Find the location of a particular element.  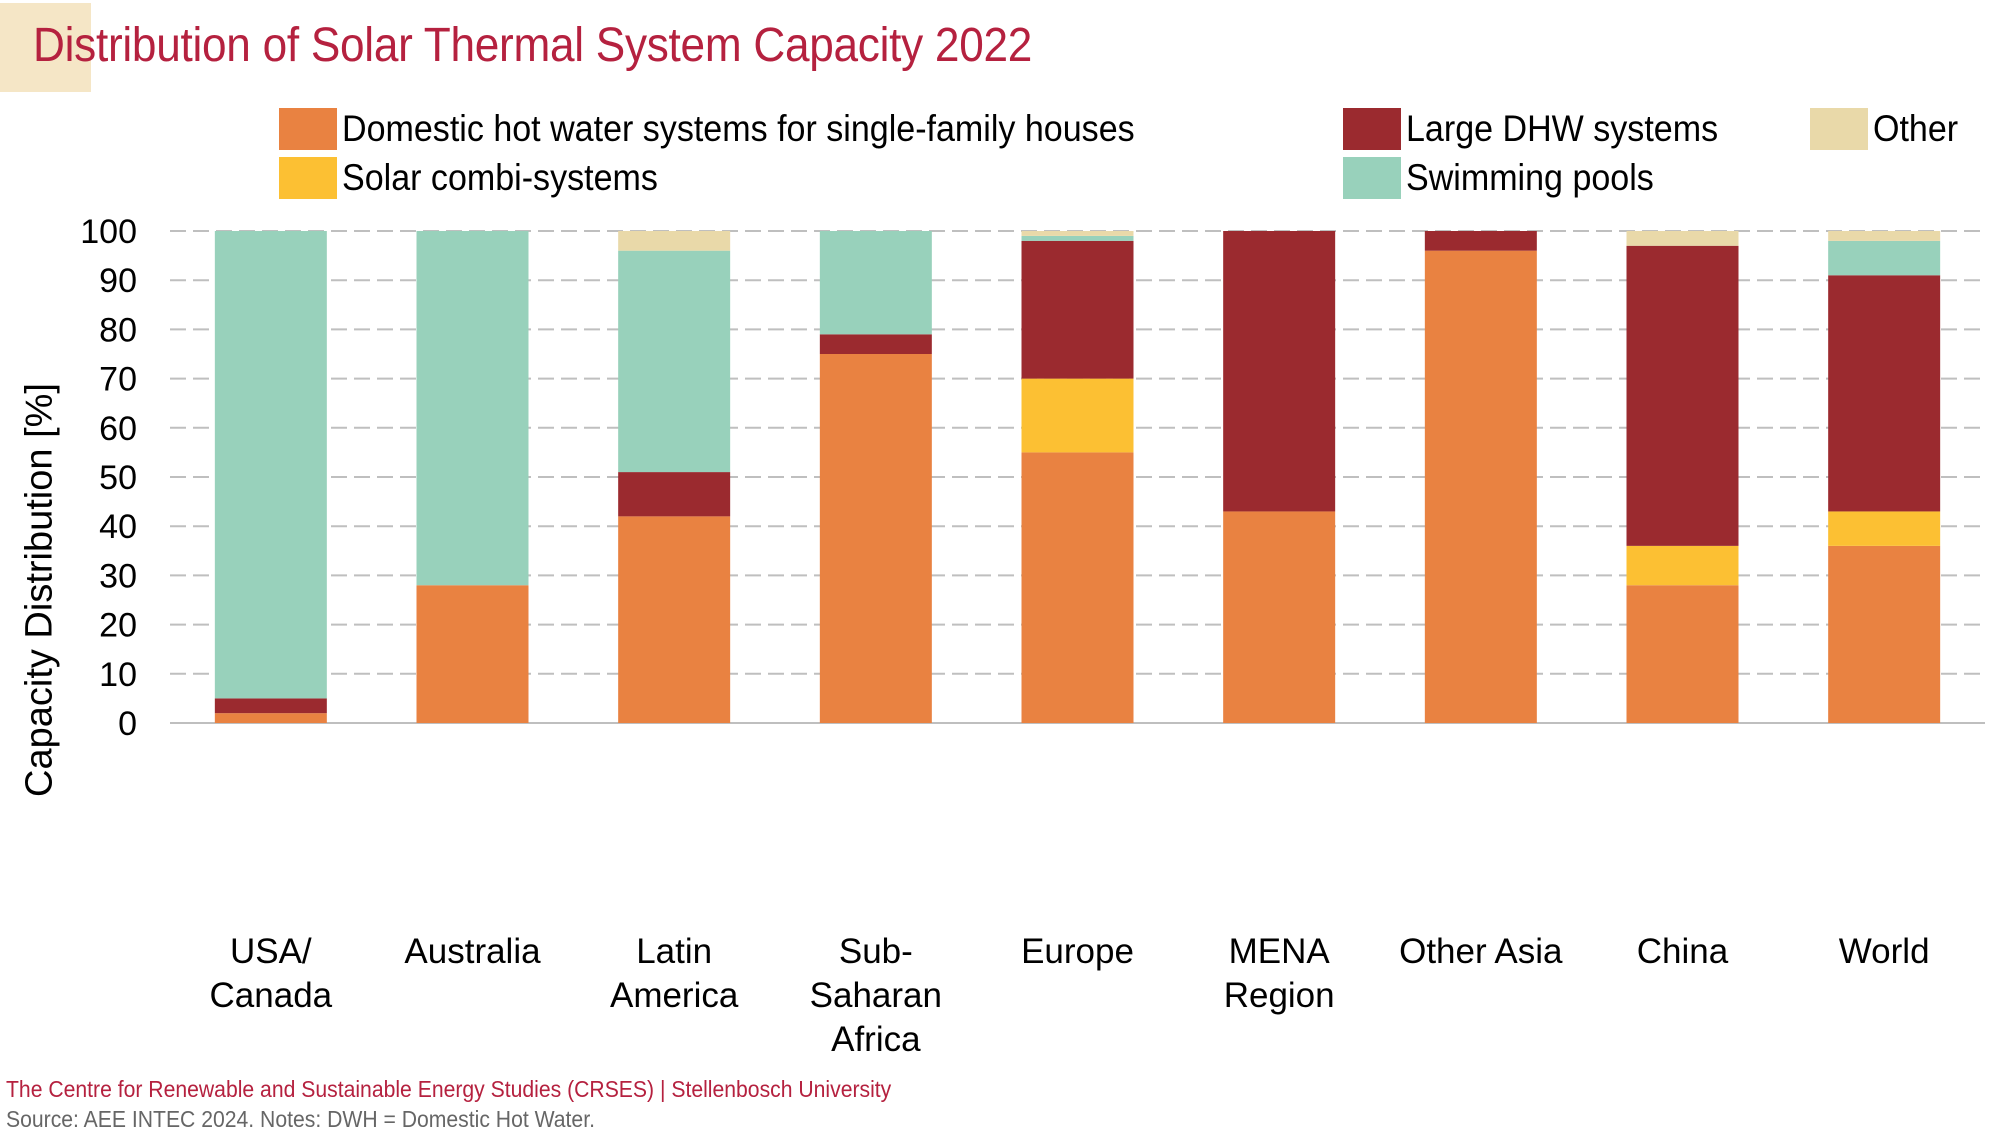

legend-swatch-other is located at coordinates (1839, 129).